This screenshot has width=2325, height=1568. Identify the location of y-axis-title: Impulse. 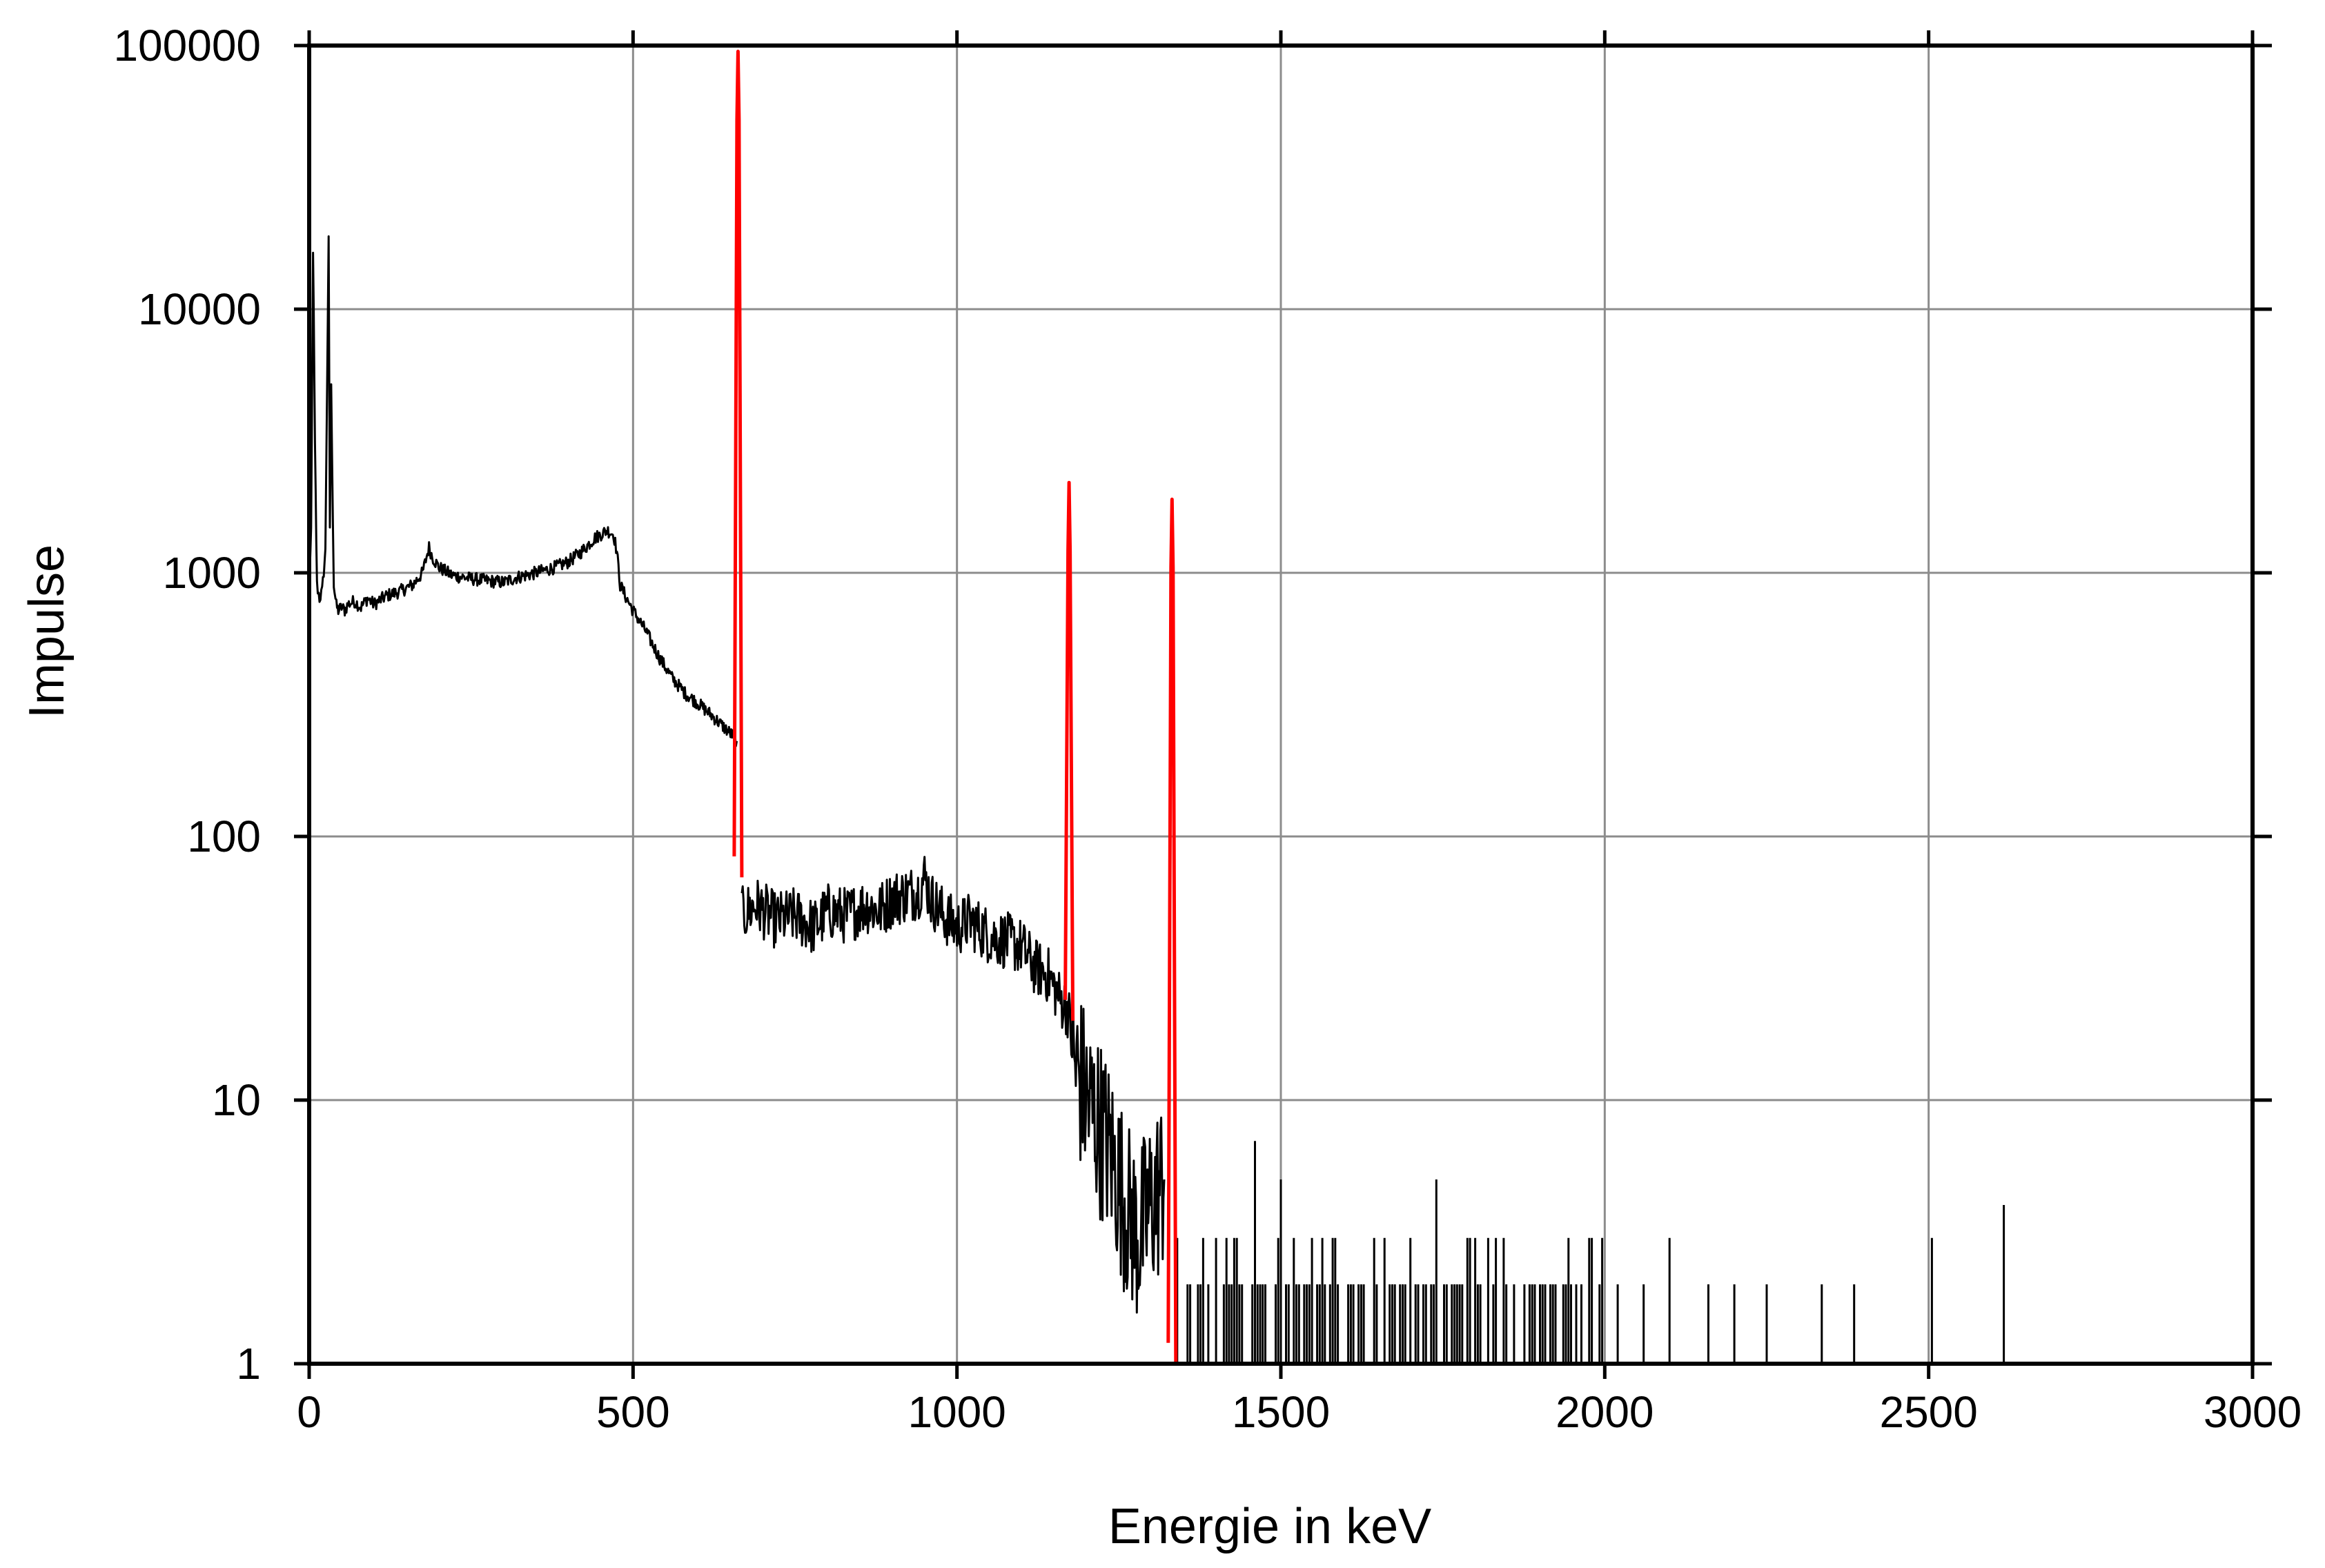
(47, 631).